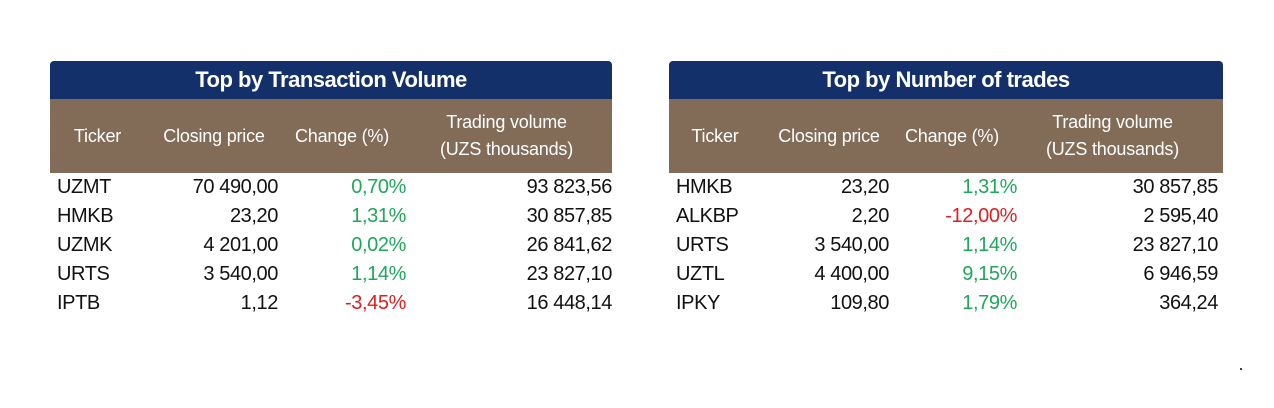 The height and width of the screenshot is (408, 1274). I want to click on table-row: ALKBP 2,20 -12,00% 2 595,40, so click(946, 216).